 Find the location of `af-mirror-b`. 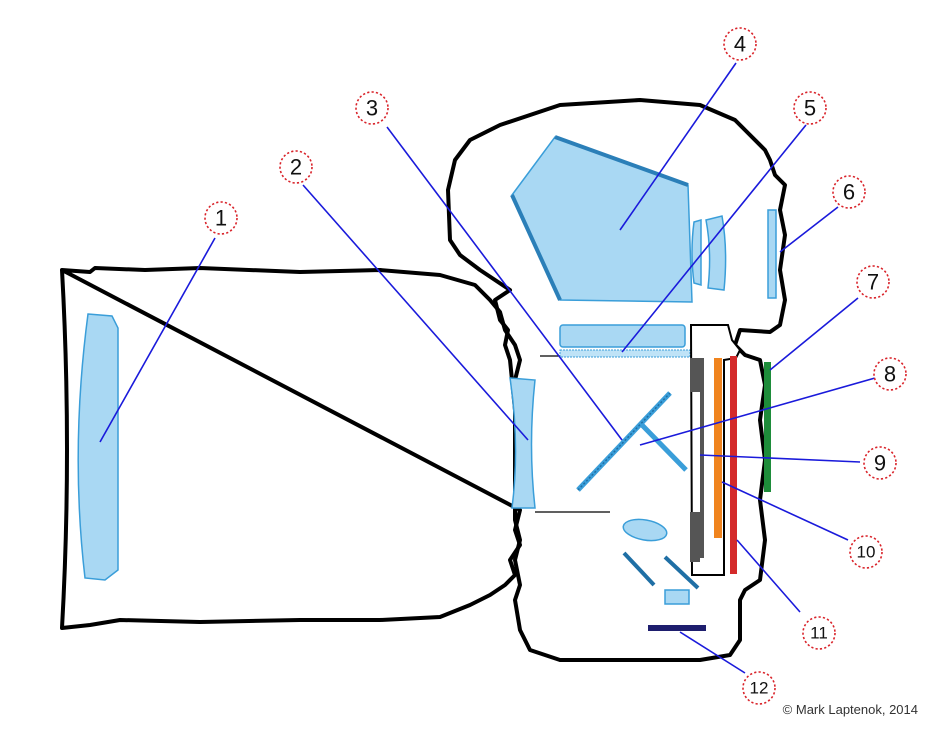

af-mirror-b is located at coordinates (681, 572).